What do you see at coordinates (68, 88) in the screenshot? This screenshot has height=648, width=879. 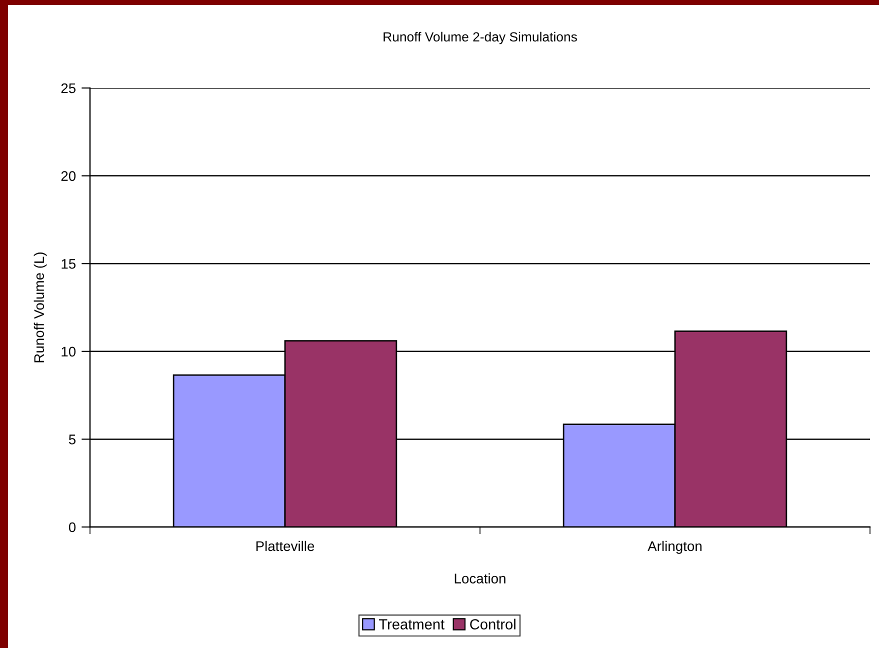 I see `y-tick-label: 25` at bounding box center [68, 88].